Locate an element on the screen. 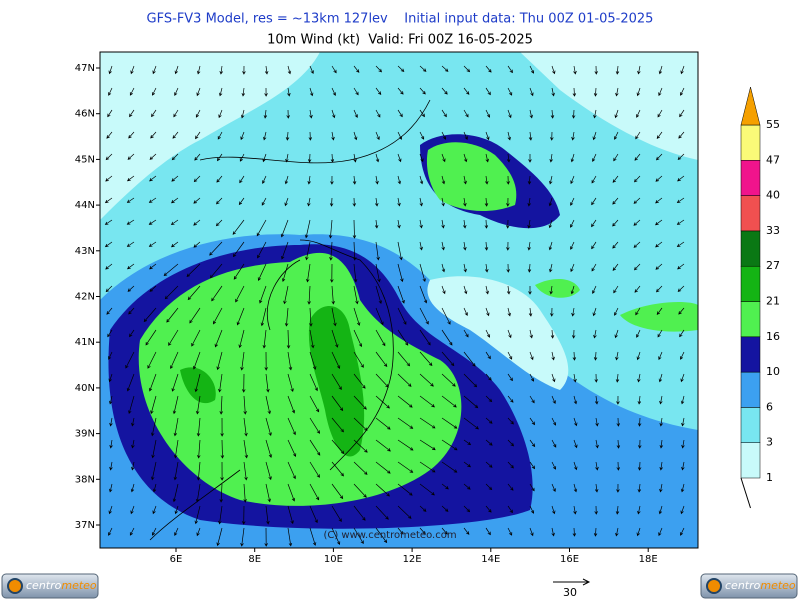 This screenshot has height=600, width=800. field-green-dark is located at coordinates (272, 381).